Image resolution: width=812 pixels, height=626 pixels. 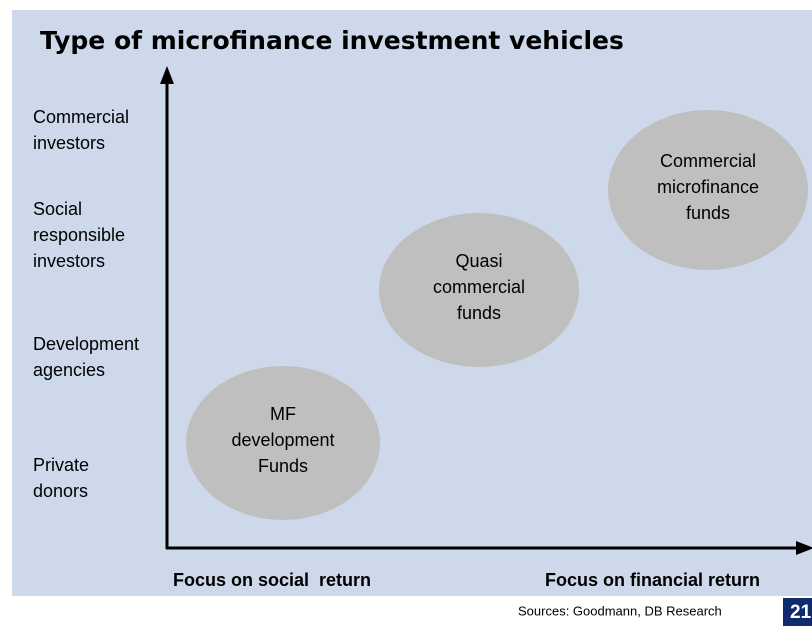 I want to click on y-axis-label: Development, so click(x=86, y=344).